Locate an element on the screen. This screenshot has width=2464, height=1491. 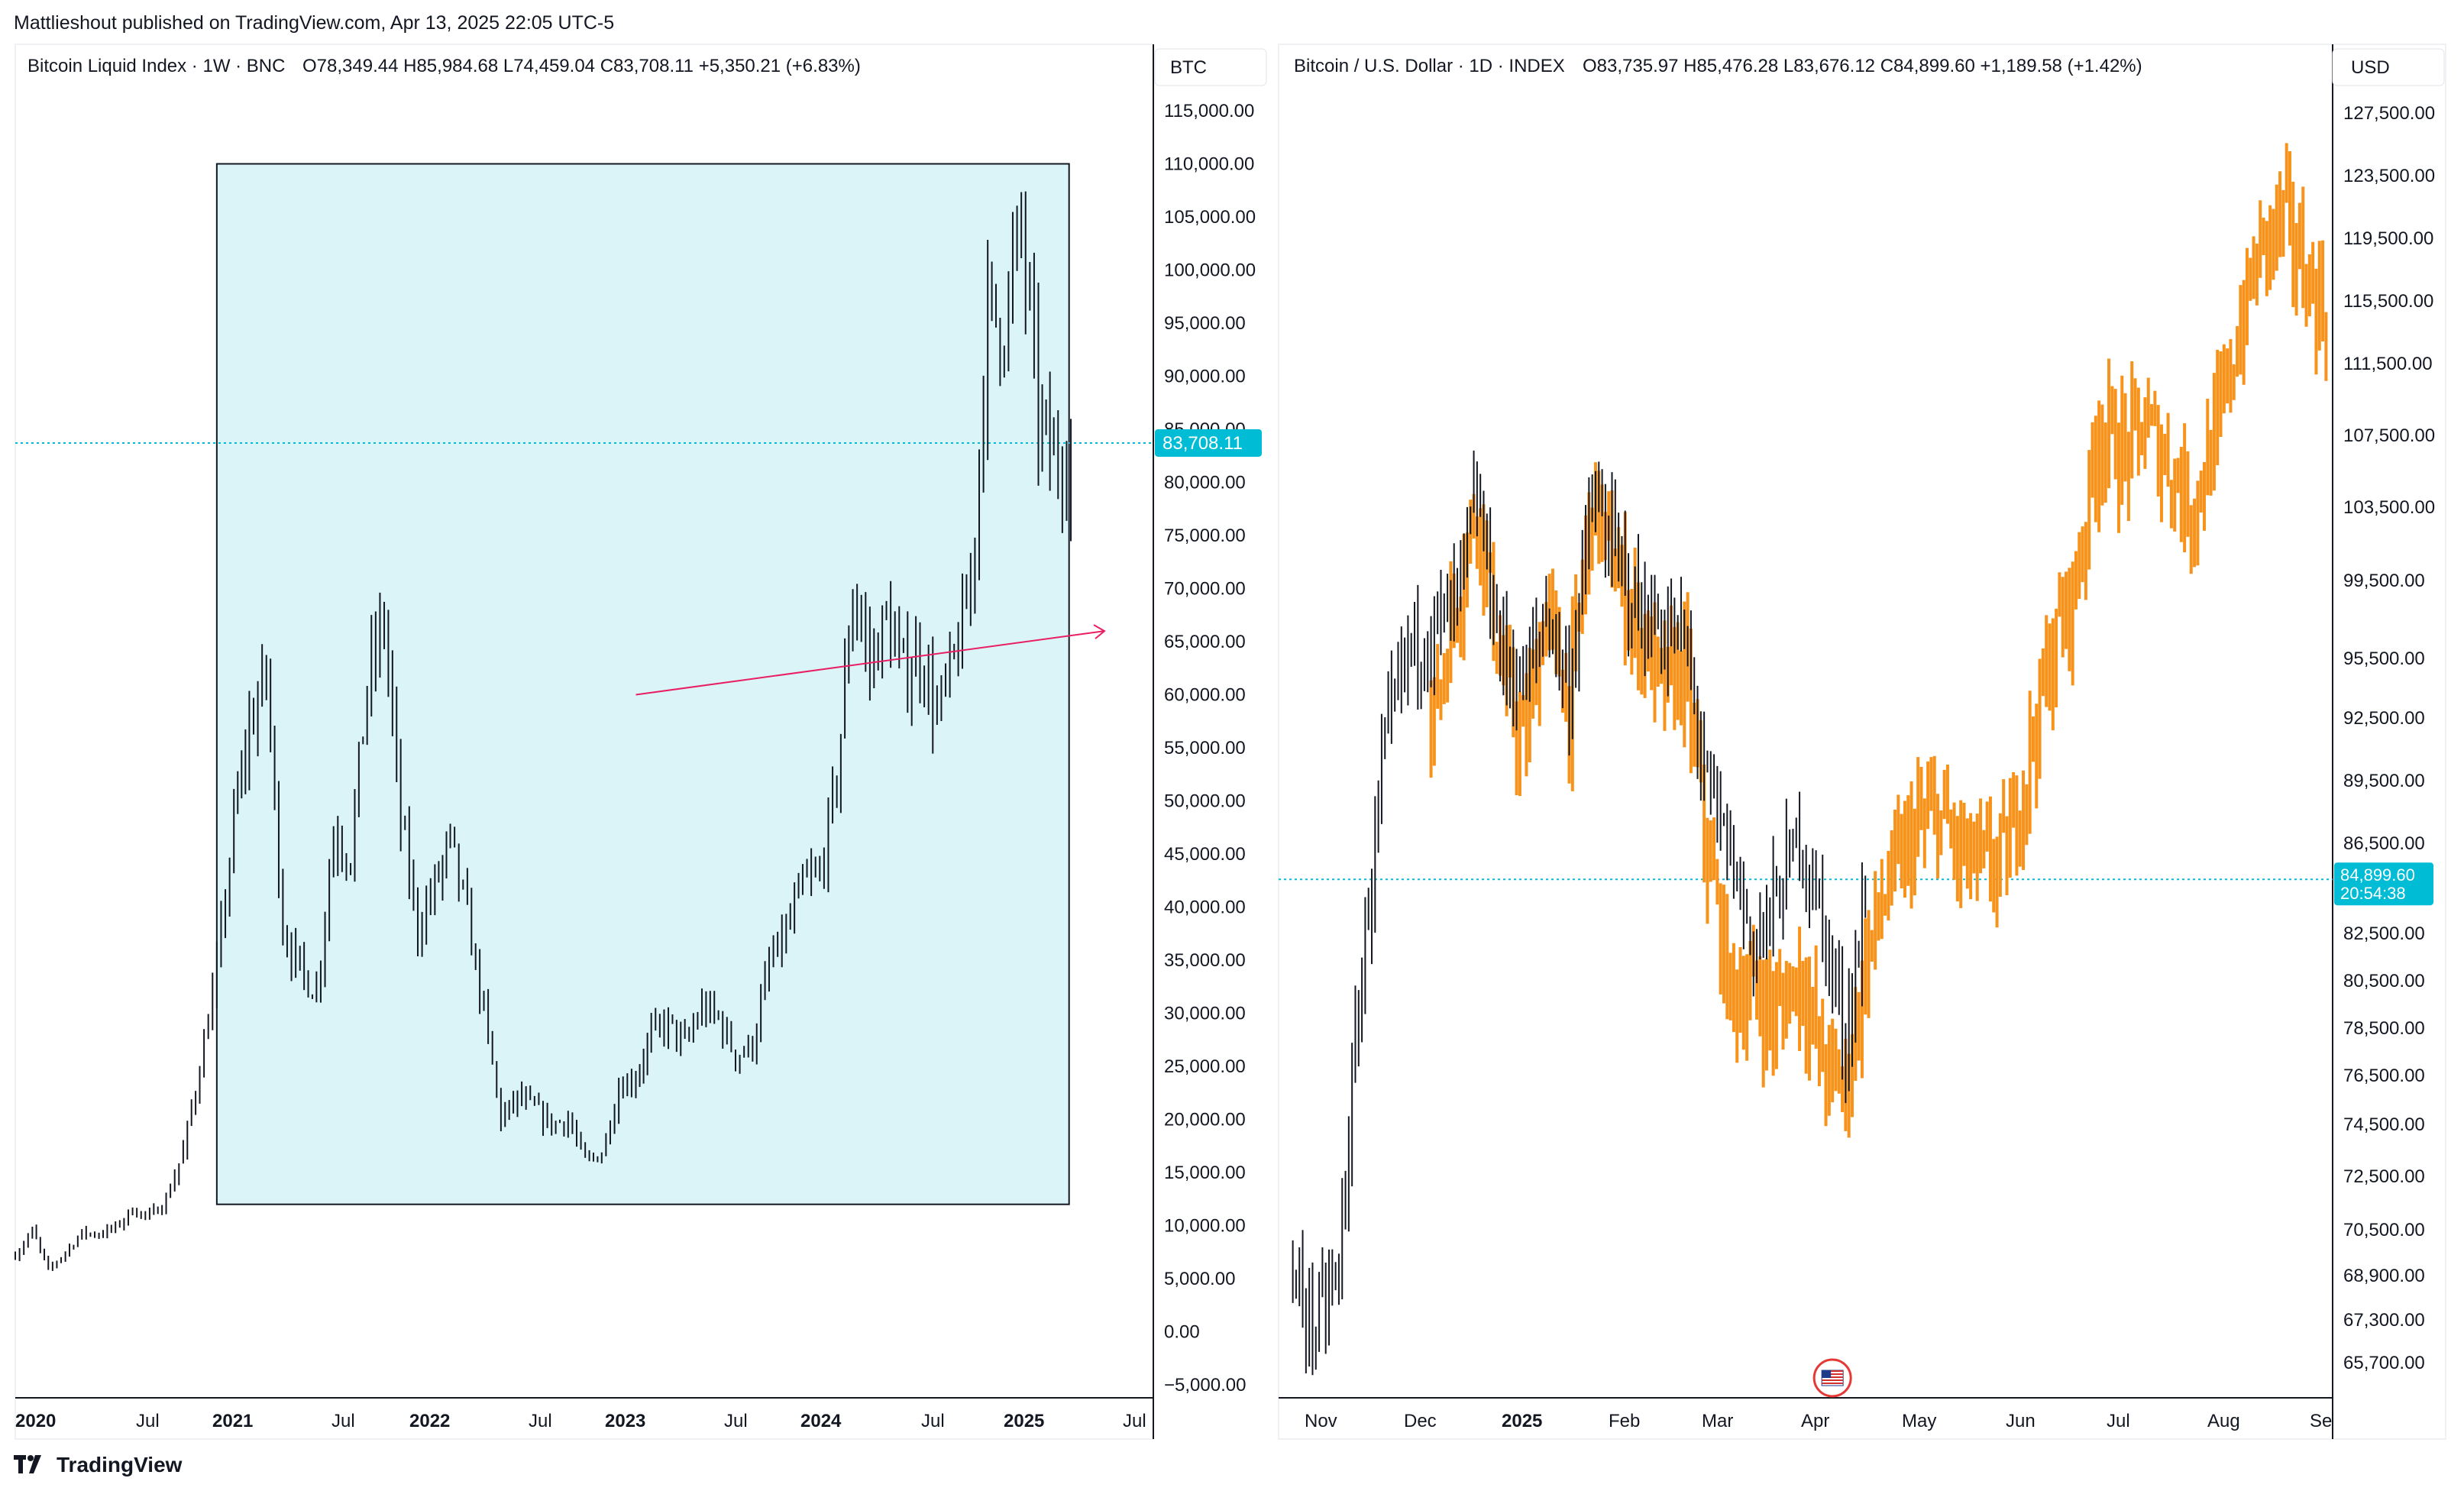
right-y-tick-label: 95,500.00 is located at coordinates (2384, 658).